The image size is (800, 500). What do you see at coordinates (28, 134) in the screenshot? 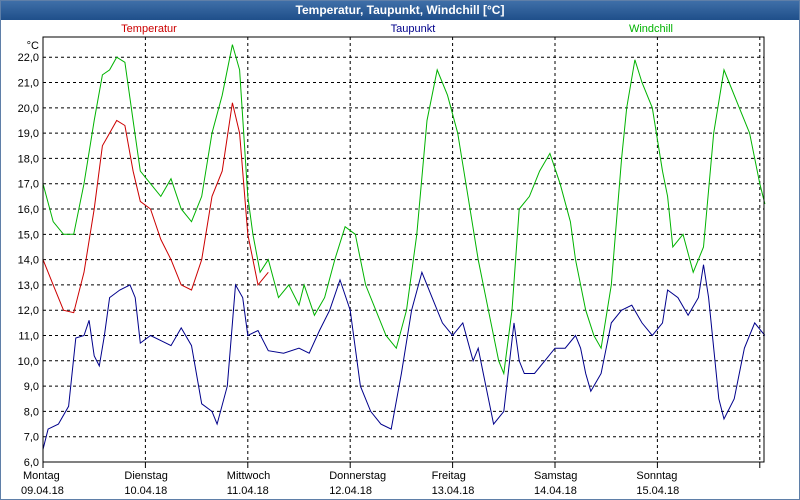
I see `y-tick-label: 19,0` at bounding box center [28, 134].